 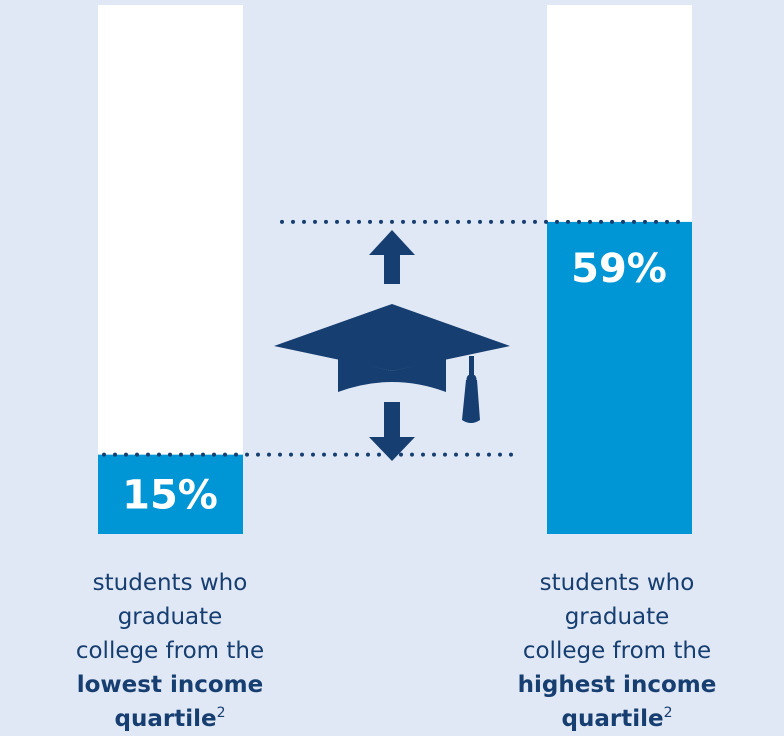 What do you see at coordinates (392, 431) in the screenshot?
I see `arrow-down-icon` at bounding box center [392, 431].